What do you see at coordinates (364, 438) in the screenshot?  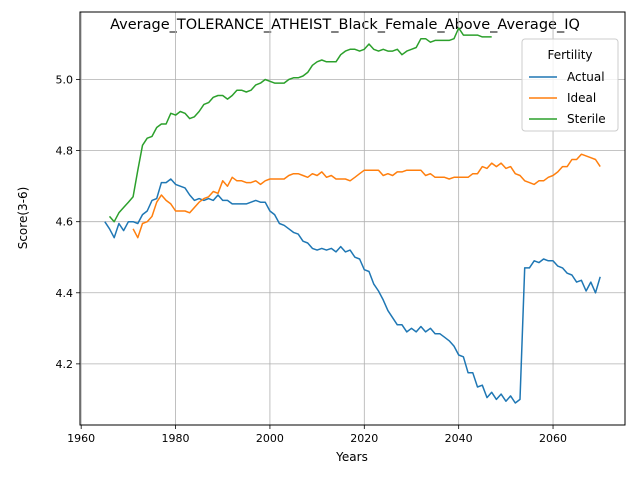 I see `x-tick-label: 2020` at bounding box center [364, 438].